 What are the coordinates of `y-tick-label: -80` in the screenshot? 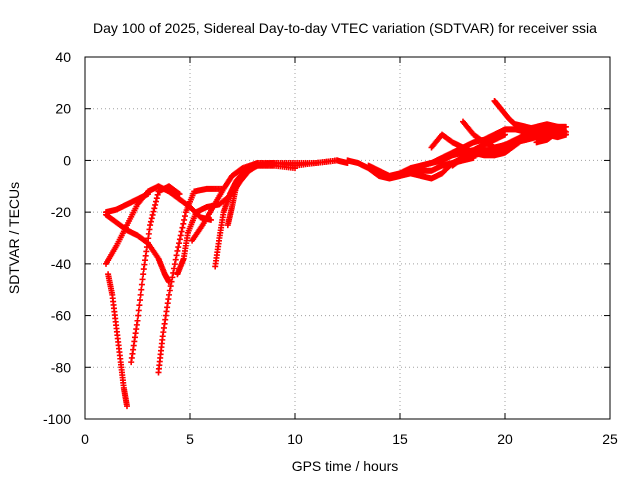 It's located at (61, 367).